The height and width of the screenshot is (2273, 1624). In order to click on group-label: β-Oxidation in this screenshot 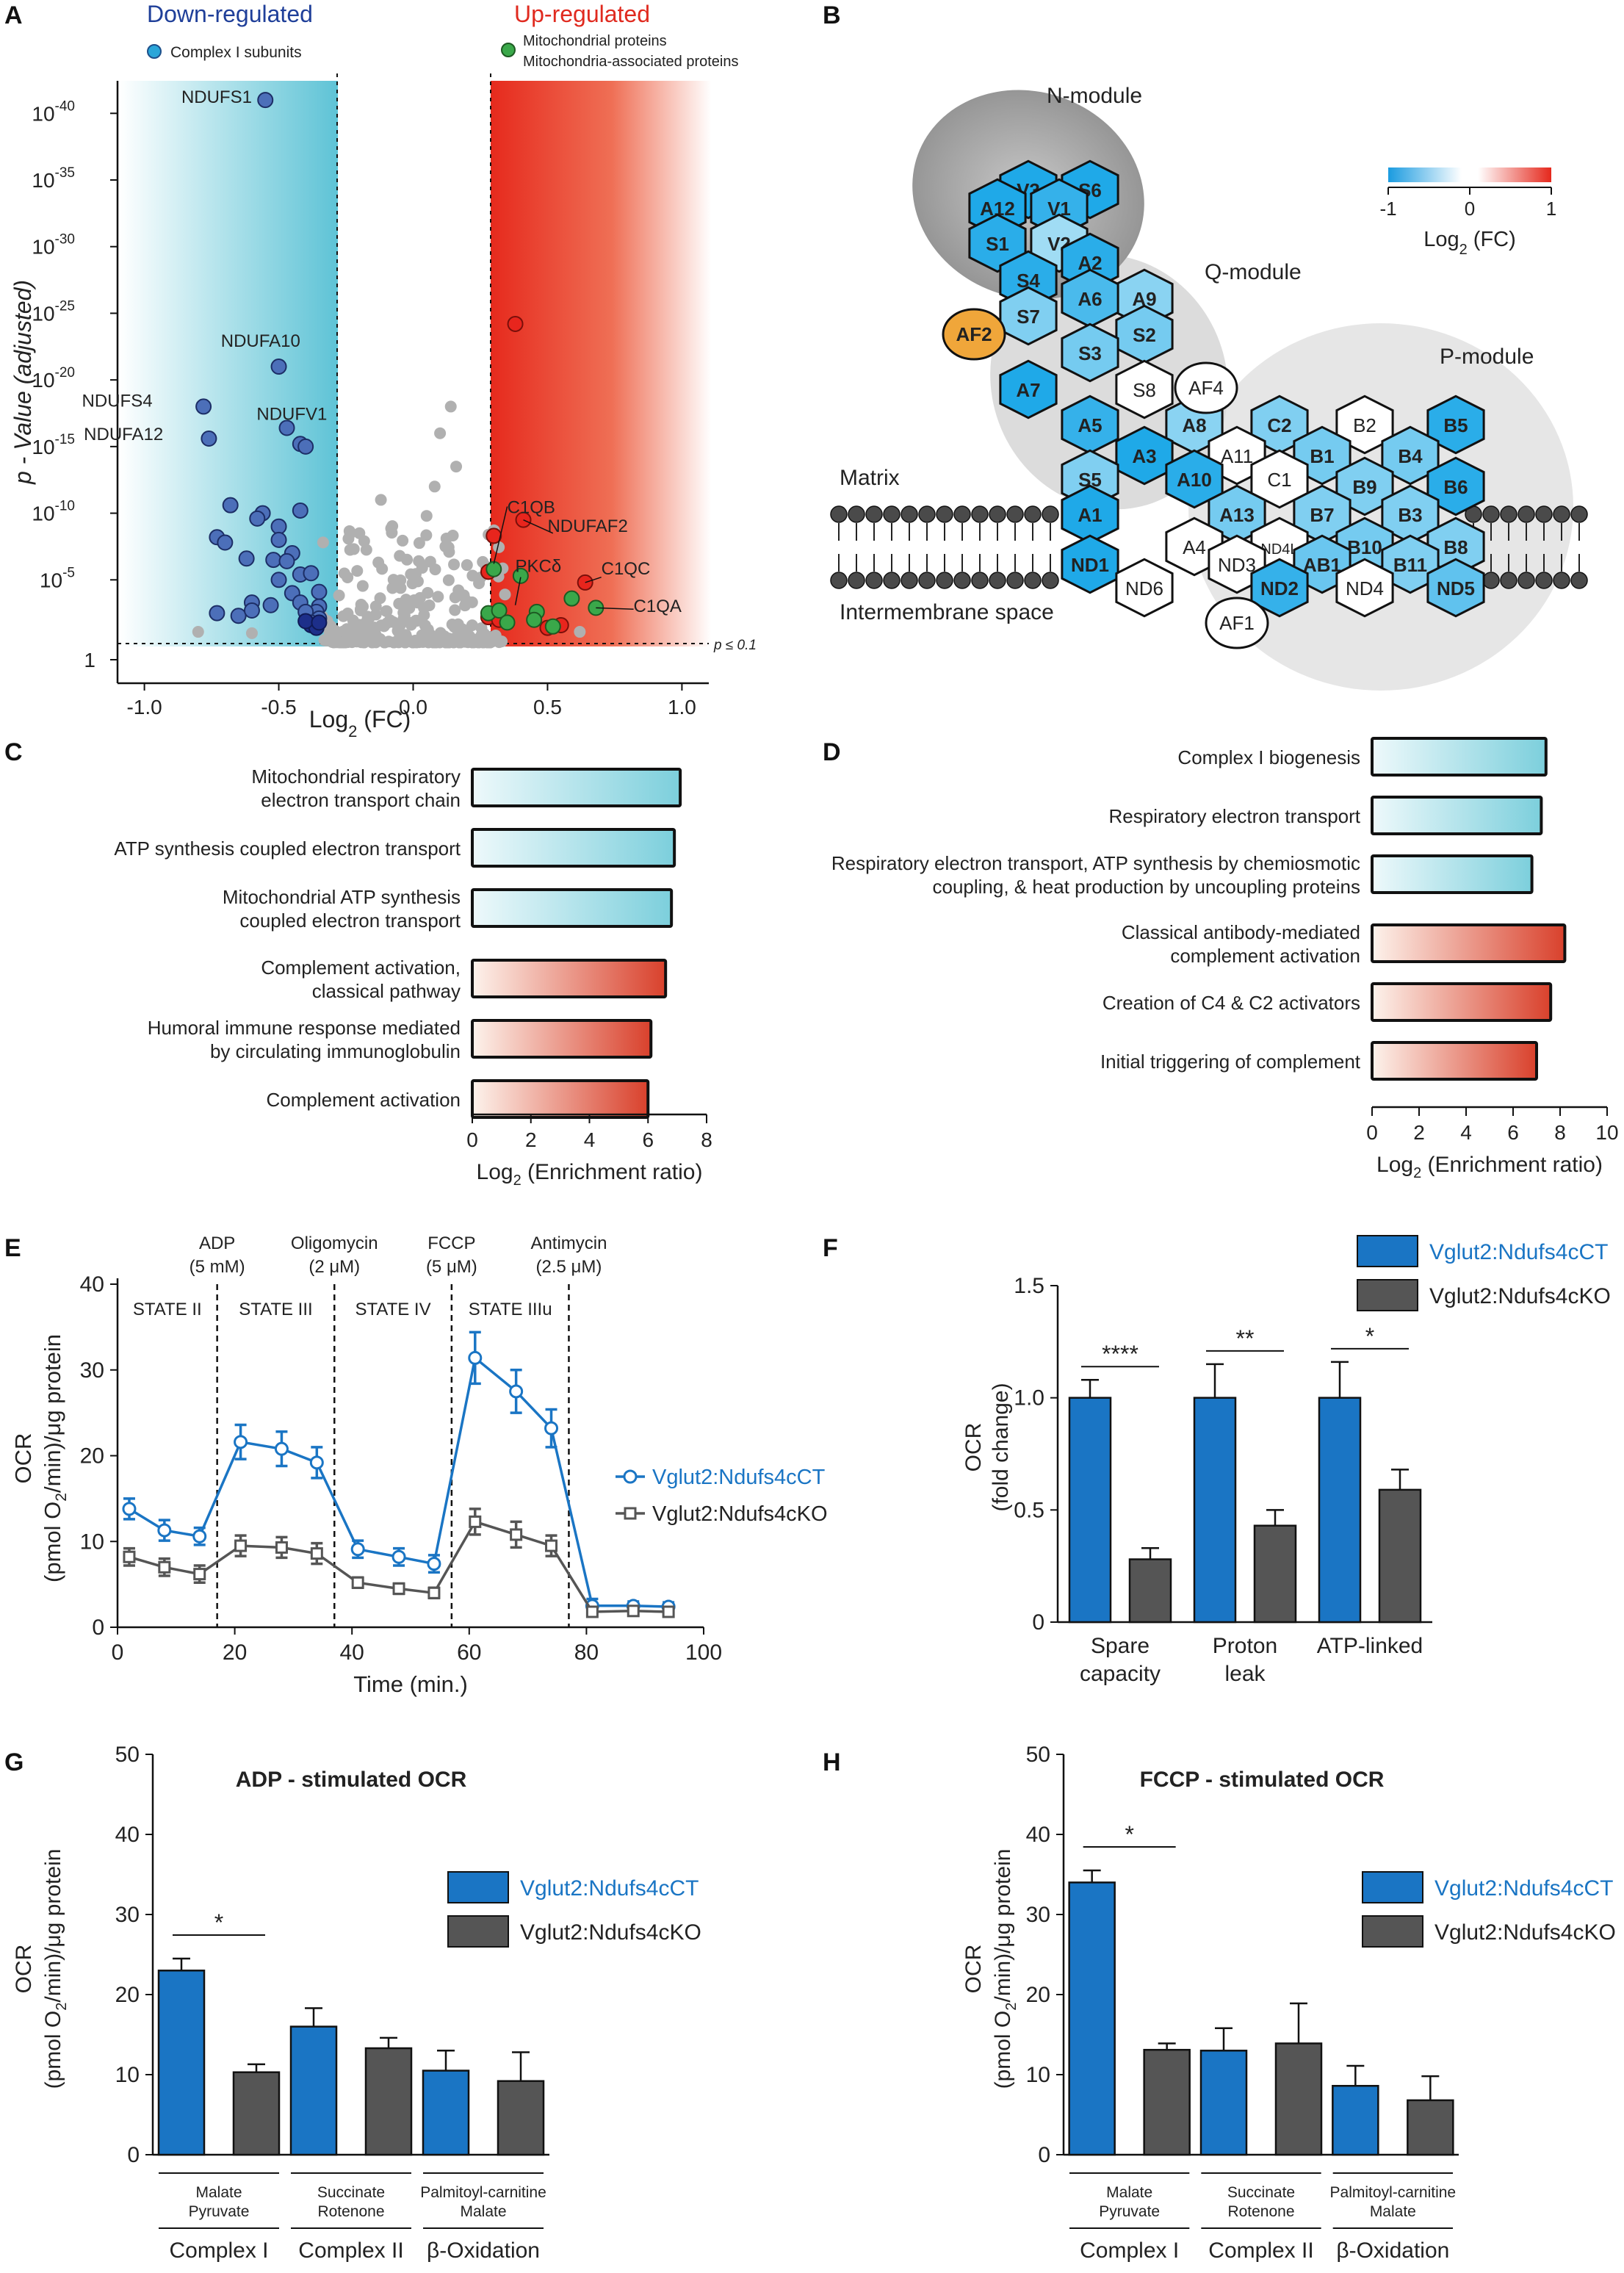, I will do `click(1392, 2251)`.